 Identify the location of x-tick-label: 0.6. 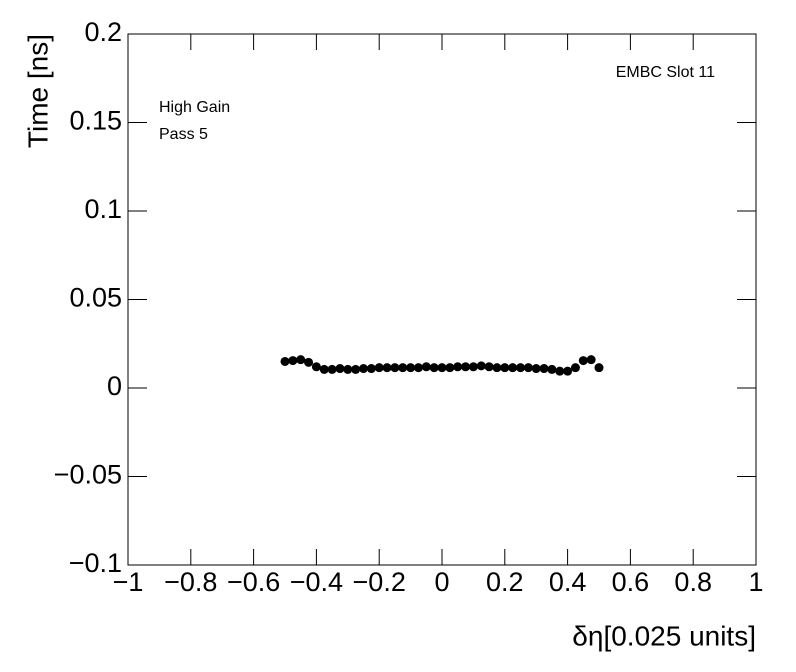
(631, 582).